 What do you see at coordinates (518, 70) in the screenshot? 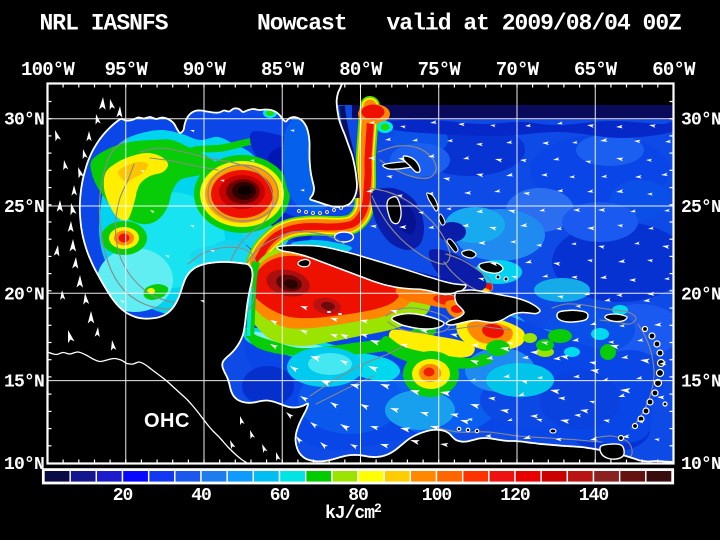
I see `svg-text: 70°W` at bounding box center [518, 70].